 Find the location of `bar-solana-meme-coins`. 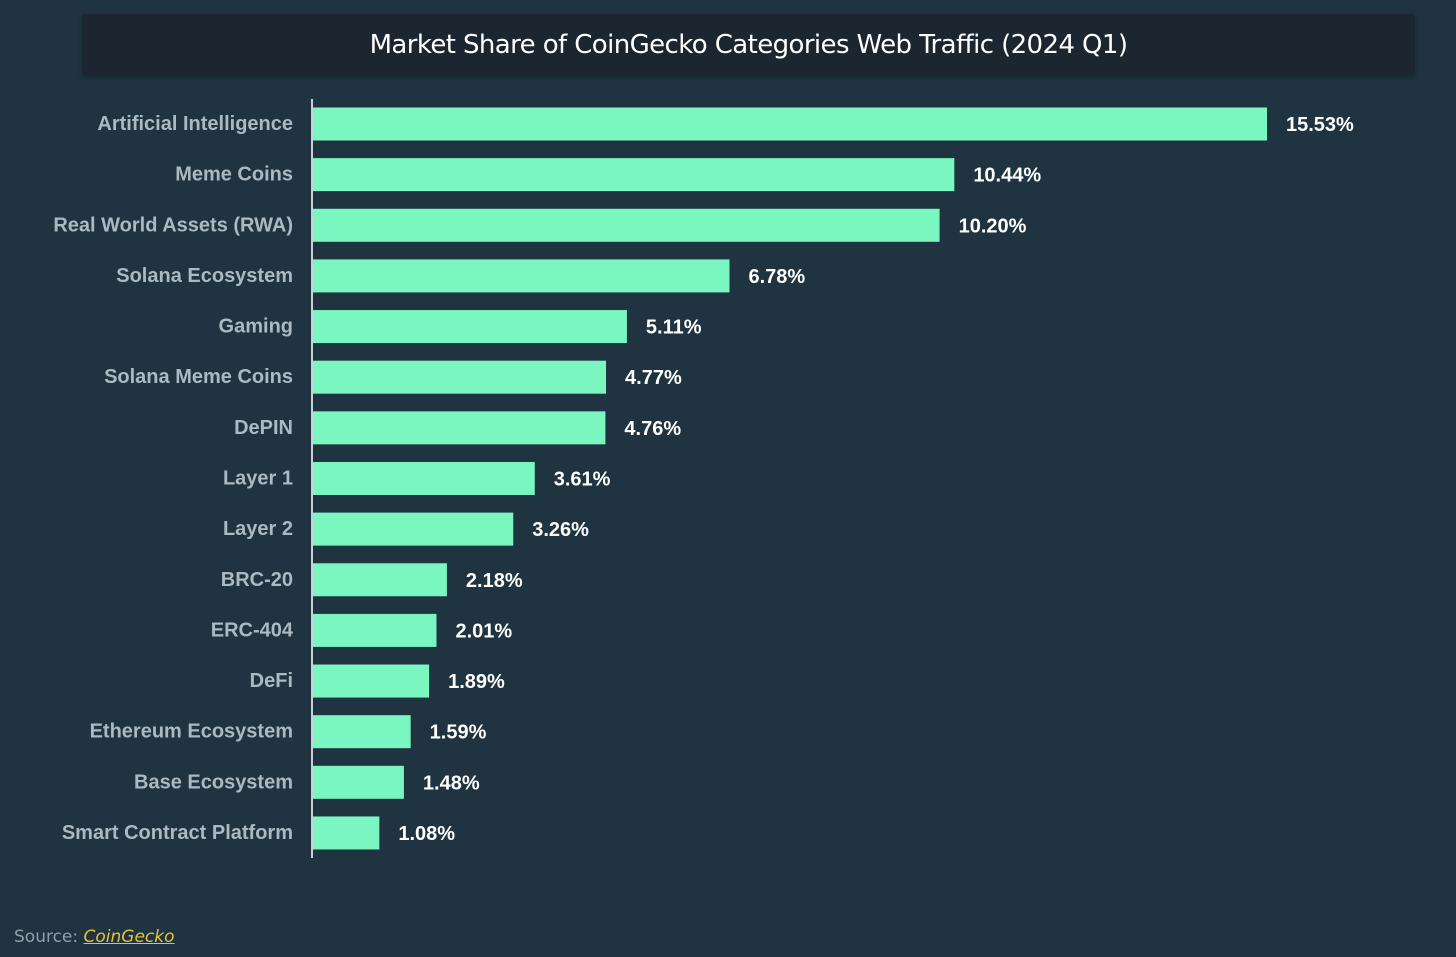

bar-solana-meme-coins is located at coordinates (460, 377).